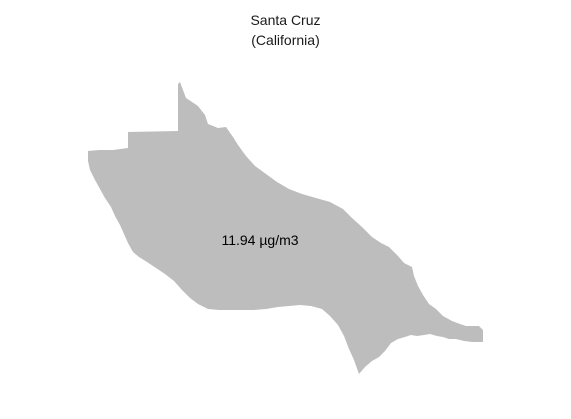 This screenshot has height=419, width=571. I want to click on map-title-block: Santa Cruz (California), so click(285, 30).